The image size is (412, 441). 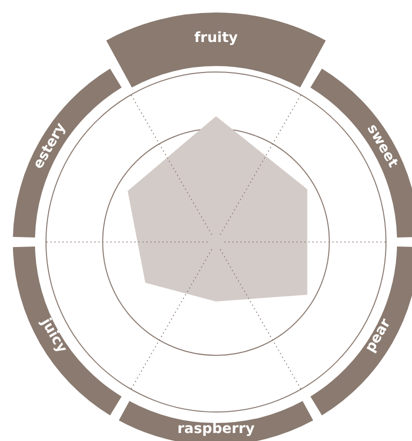 I want to click on spoke-label: raspberry, so click(x=216, y=429).